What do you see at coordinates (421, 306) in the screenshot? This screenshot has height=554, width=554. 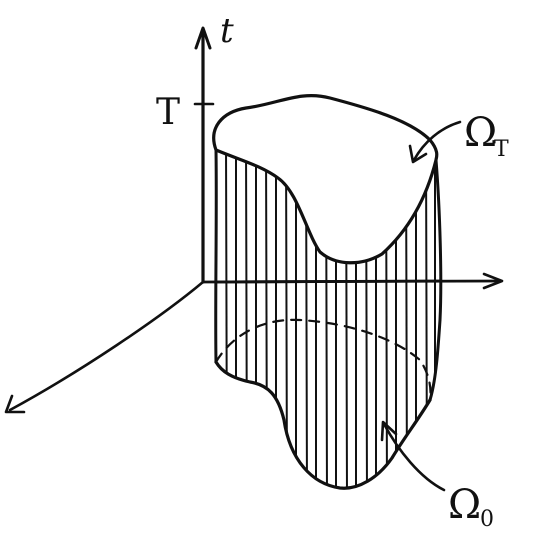 I see `label-leaders` at bounding box center [421, 306].